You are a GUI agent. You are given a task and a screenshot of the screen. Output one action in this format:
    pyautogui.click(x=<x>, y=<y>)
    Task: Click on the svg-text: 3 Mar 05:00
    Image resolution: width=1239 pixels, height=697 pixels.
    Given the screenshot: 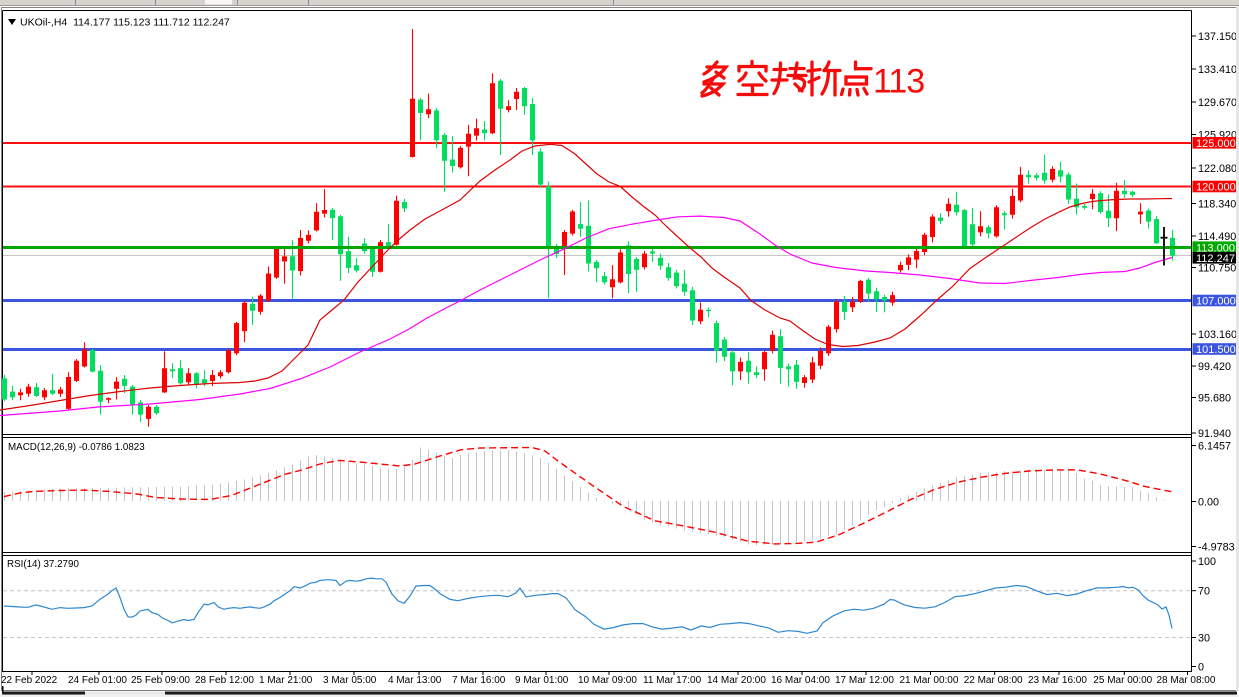 What is the action you would take?
    pyautogui.click(x=350, y=680)
    